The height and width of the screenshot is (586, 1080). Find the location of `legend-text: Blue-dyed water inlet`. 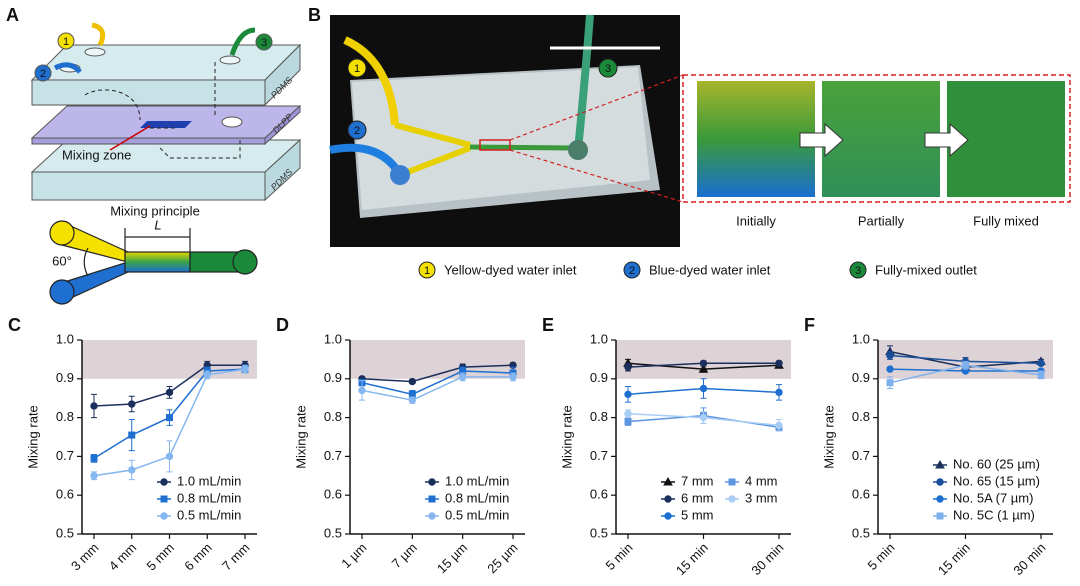

legend-text: Blue-dyed water inlet is located at coordinates (710, 269).